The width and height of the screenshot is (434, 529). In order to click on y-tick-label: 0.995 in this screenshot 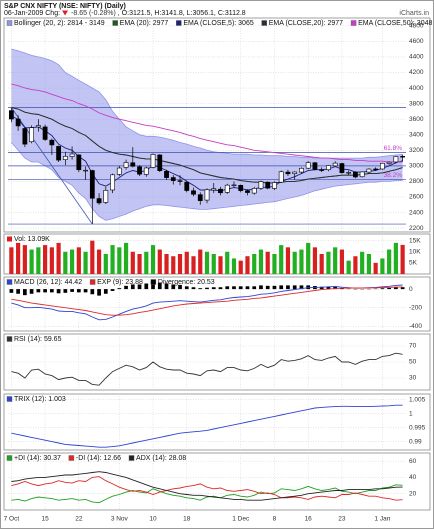, I will do `click(417, 427)`.